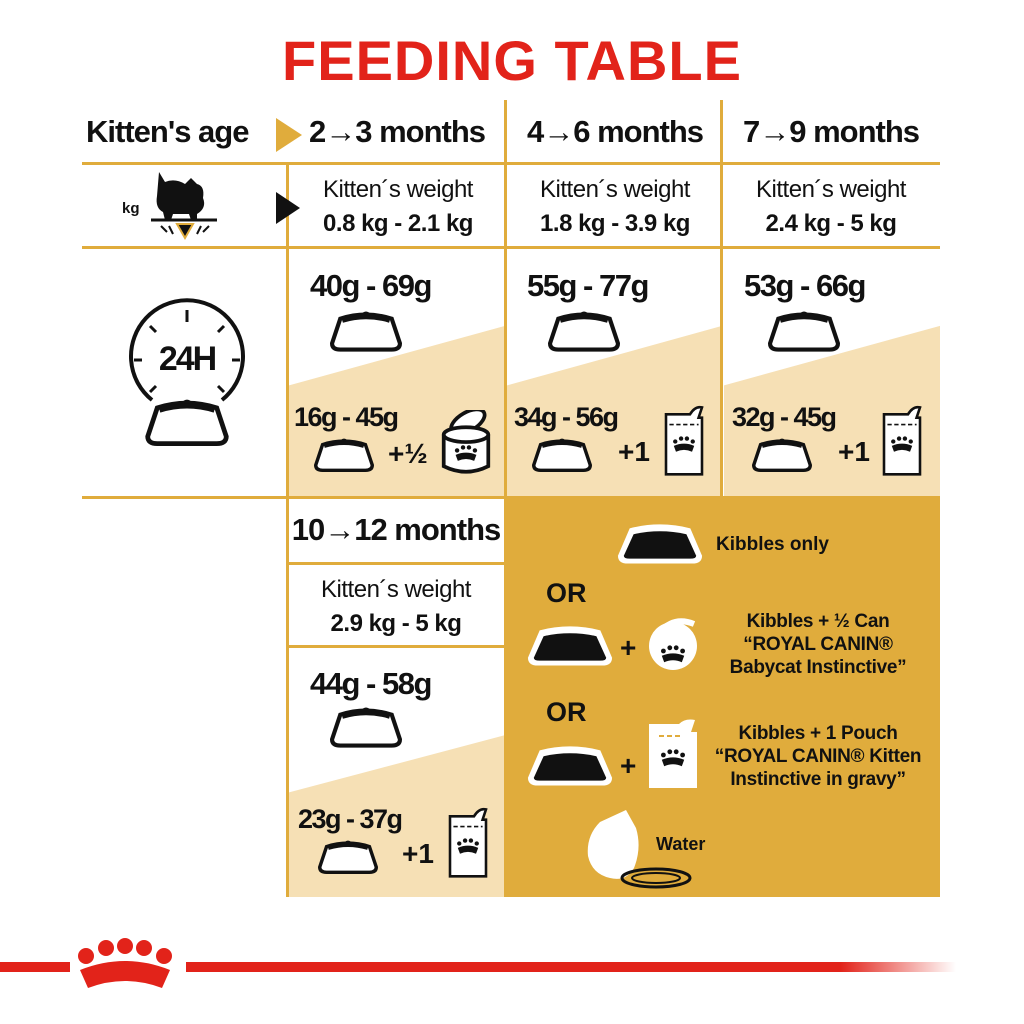 This screenshot has height=1024, width=1024. What do you see at coordinates (396, 529) in the screenshot?
I see `age-column-4: 10→12 months` at bounding box center [396, 529].